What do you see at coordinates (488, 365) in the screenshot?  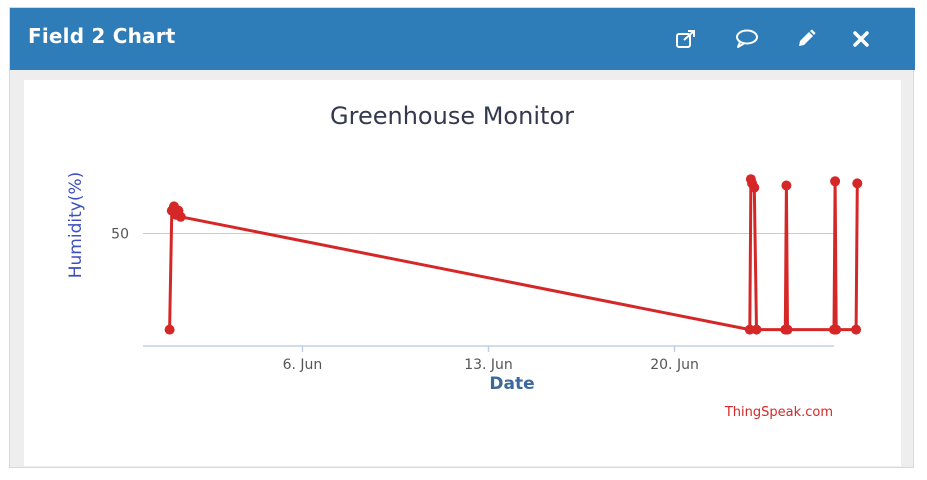 I see `x-tick-label: 13. Jun` at bounding box center [488, 365].